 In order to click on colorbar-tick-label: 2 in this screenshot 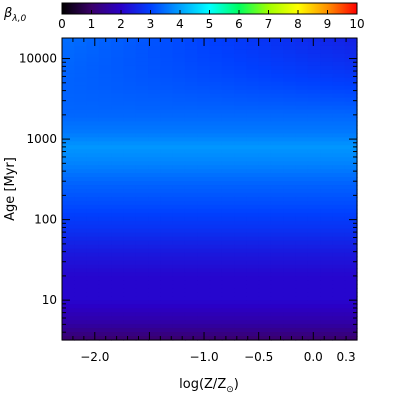, I will do `click(121, 24)`.